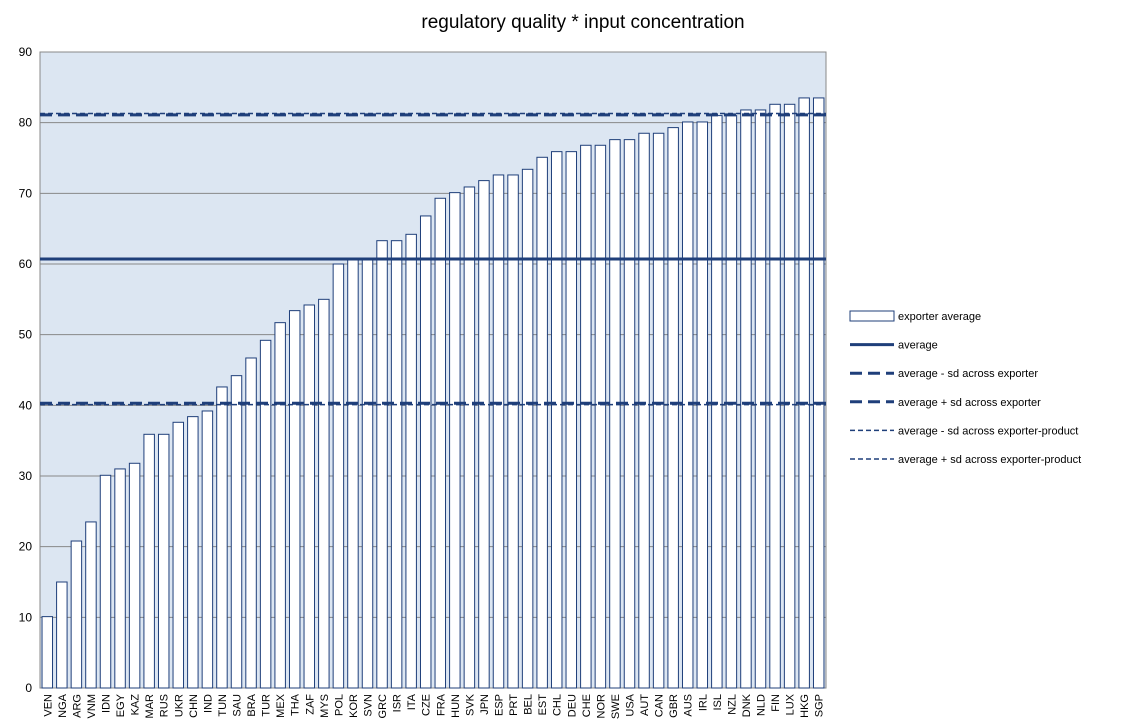 The width and height of the screenshot is (1142, 726). I want to click on x-tick-label: MYS, so click(325, 706).